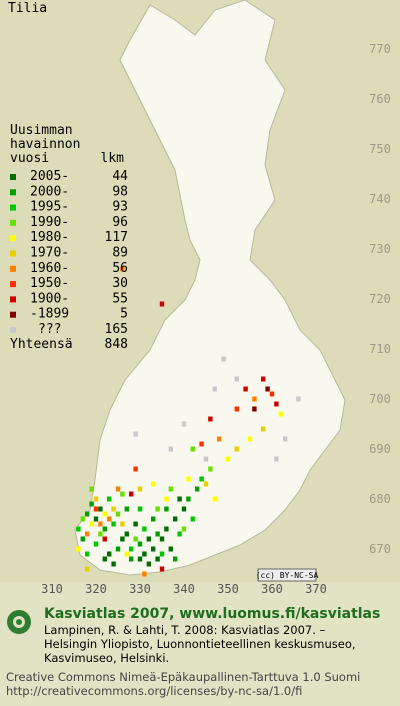 The image size is (400, 706). I want to click on legend-total-label: Yhteensä, so click(41, 344).